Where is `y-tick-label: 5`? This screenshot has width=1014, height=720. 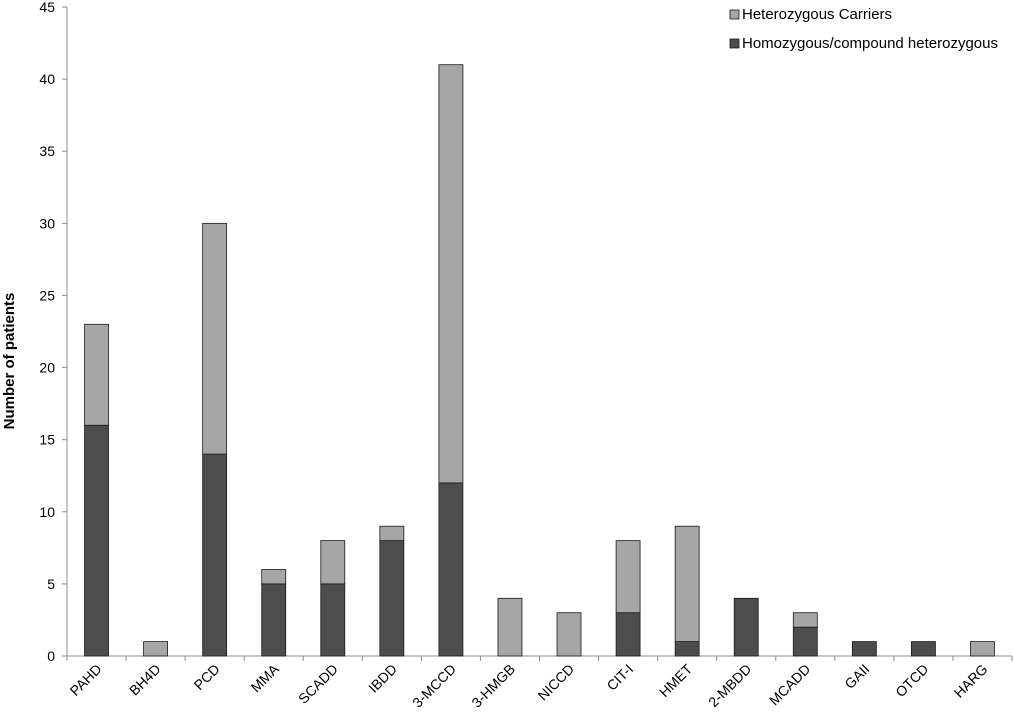 y-tick-label: 5 is located at coordinates (51, 584).